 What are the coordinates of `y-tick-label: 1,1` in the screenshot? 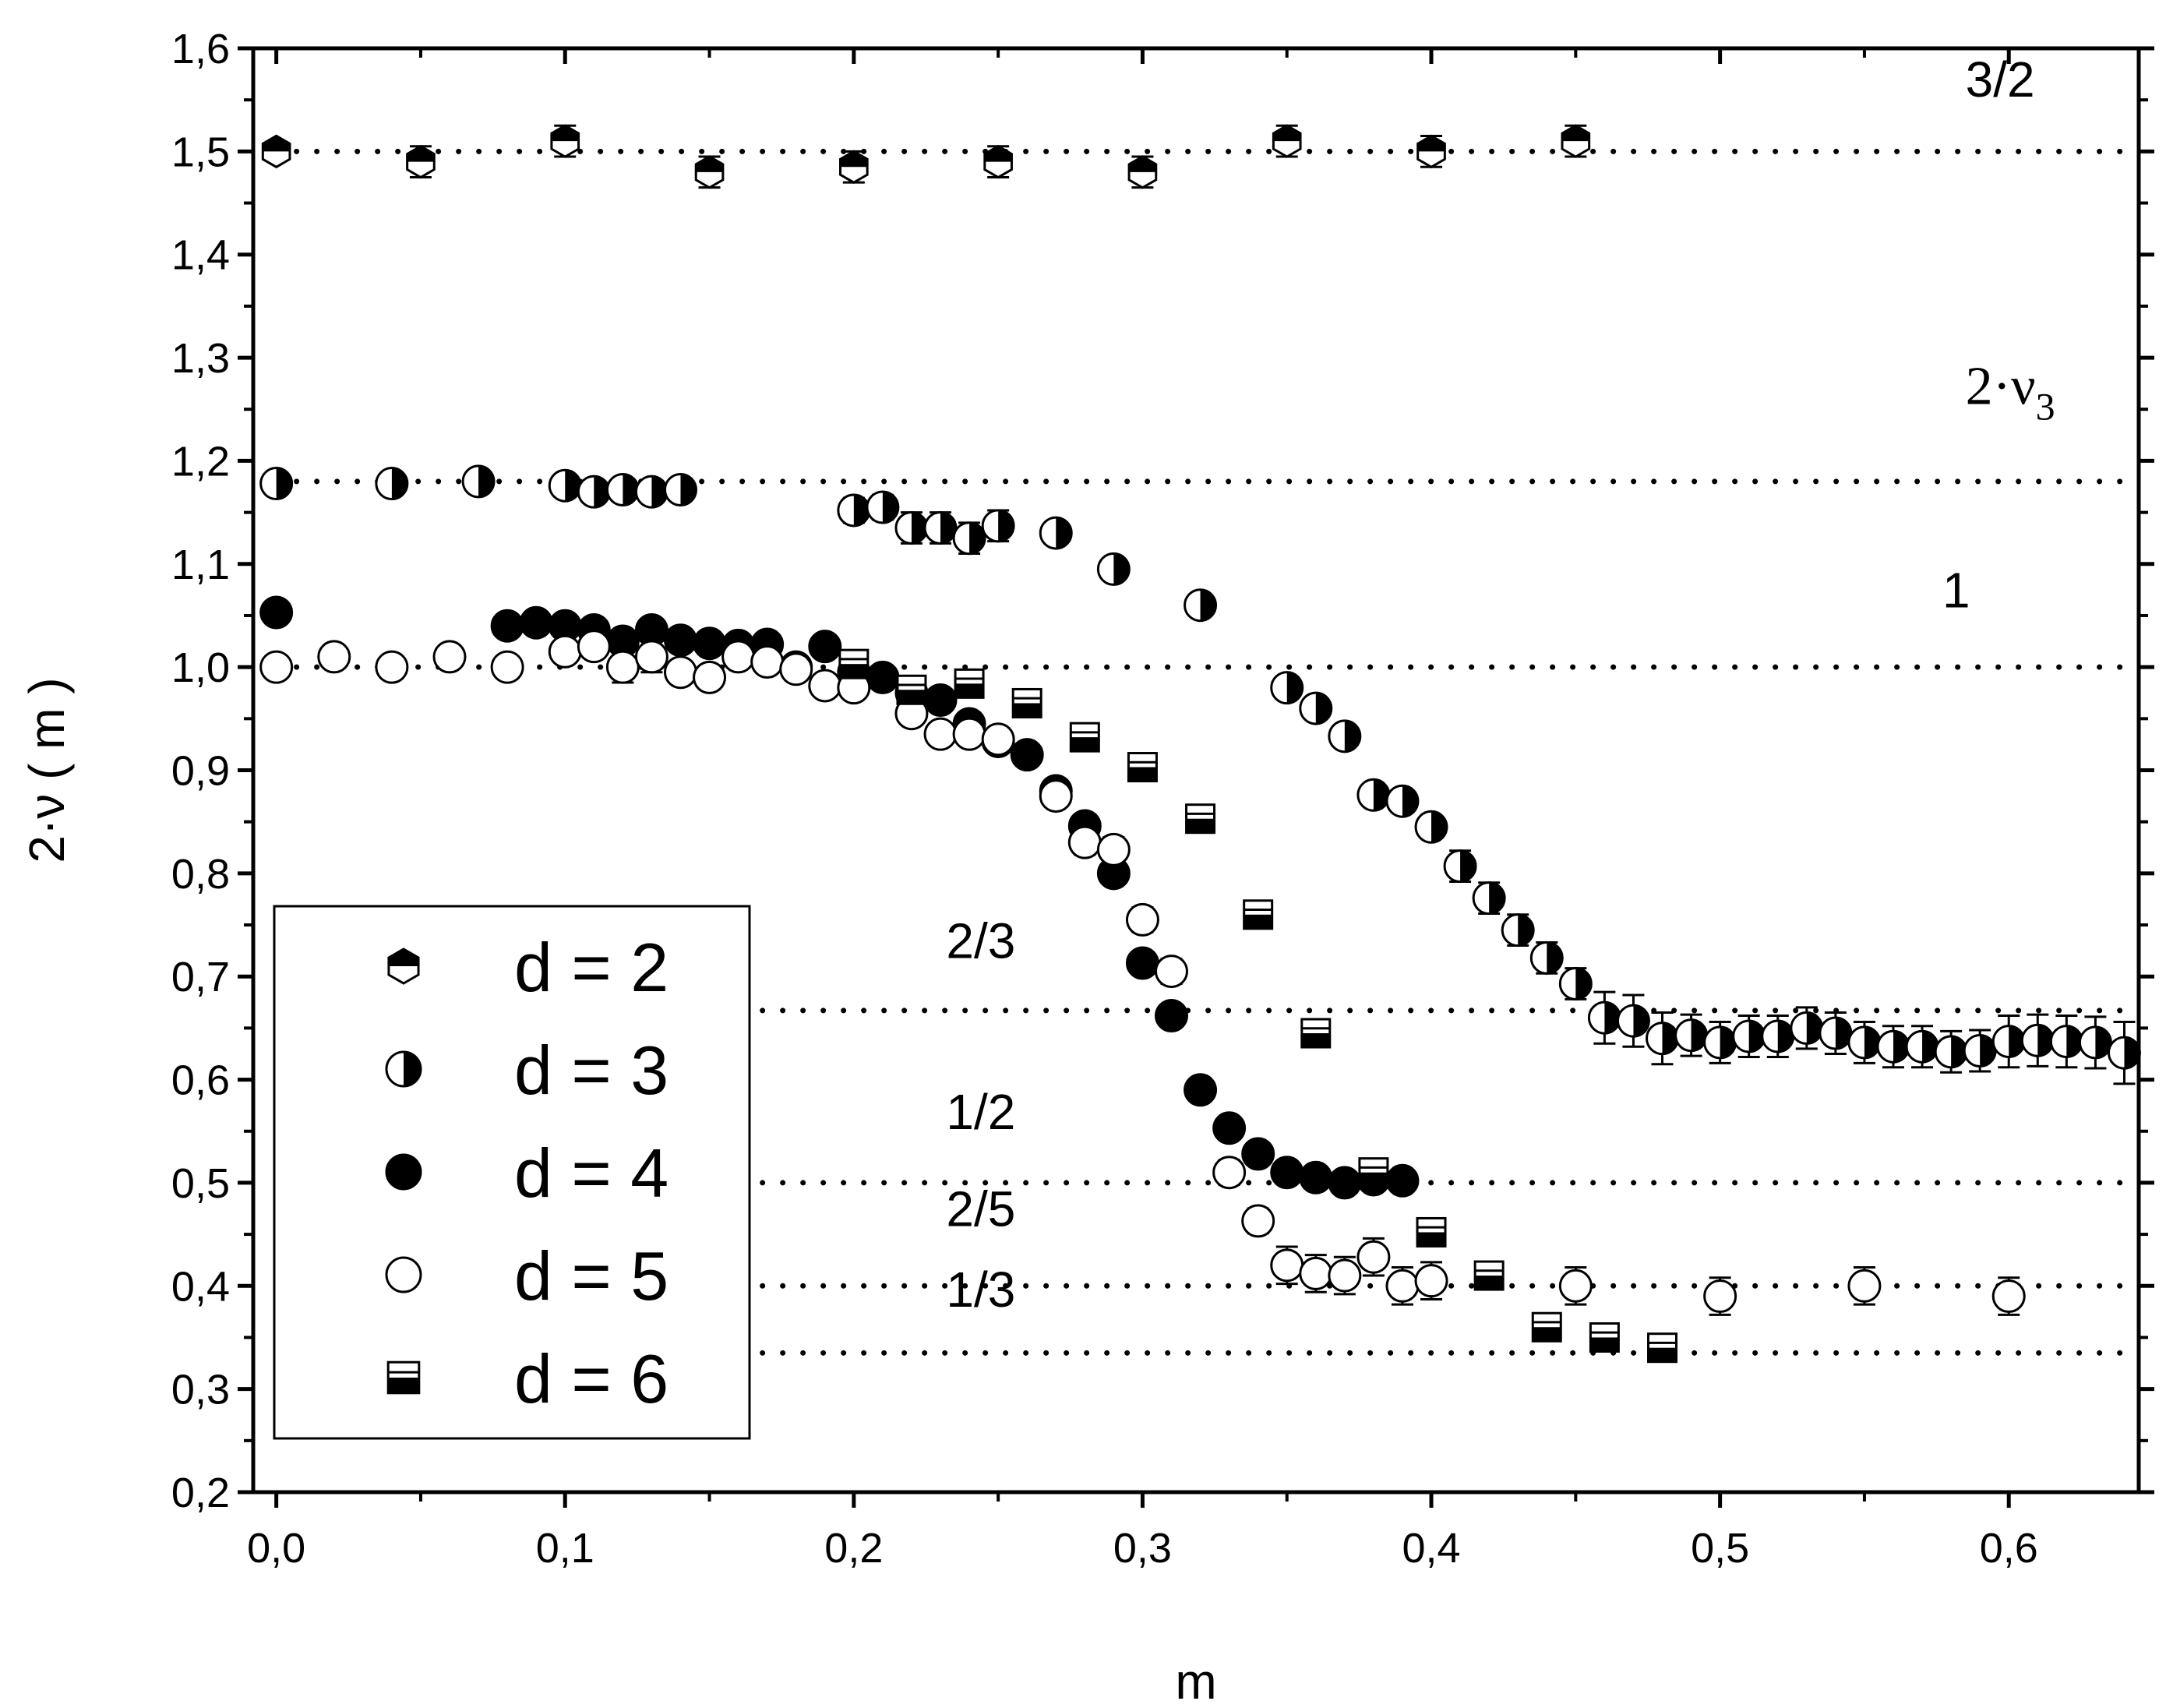 It's located at (200, 565).